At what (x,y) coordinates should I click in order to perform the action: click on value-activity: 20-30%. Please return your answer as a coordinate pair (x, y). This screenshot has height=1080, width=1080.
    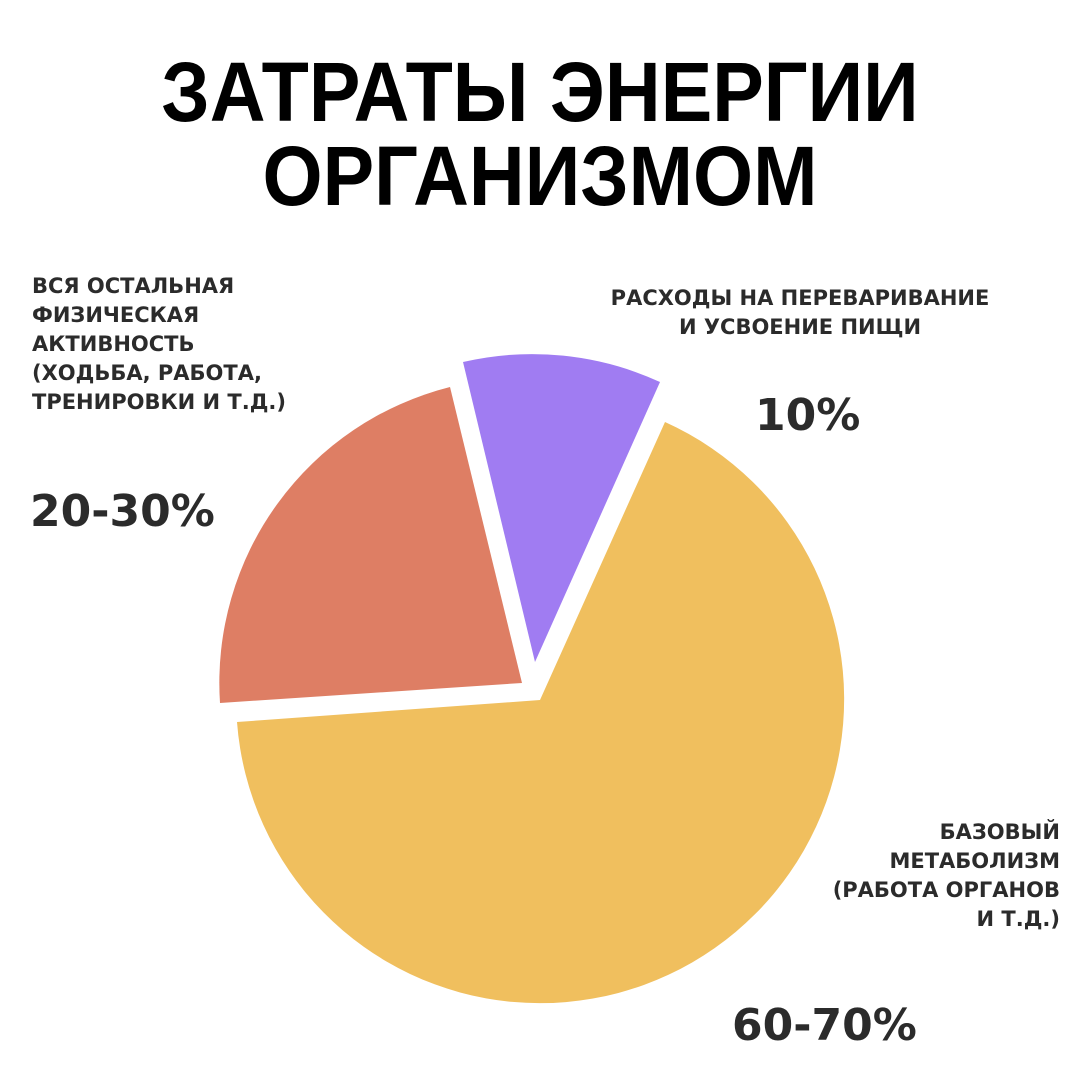
    Looking at the image, I should click on (122, 511).